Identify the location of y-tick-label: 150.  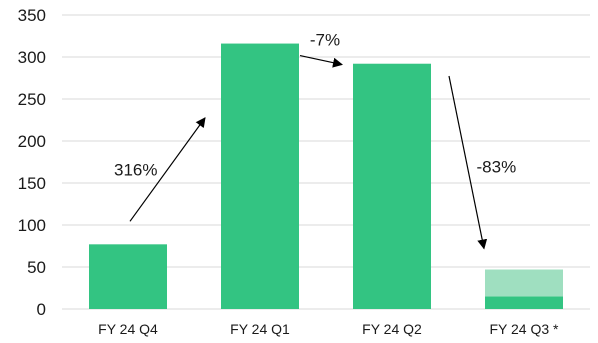
(32, 183).